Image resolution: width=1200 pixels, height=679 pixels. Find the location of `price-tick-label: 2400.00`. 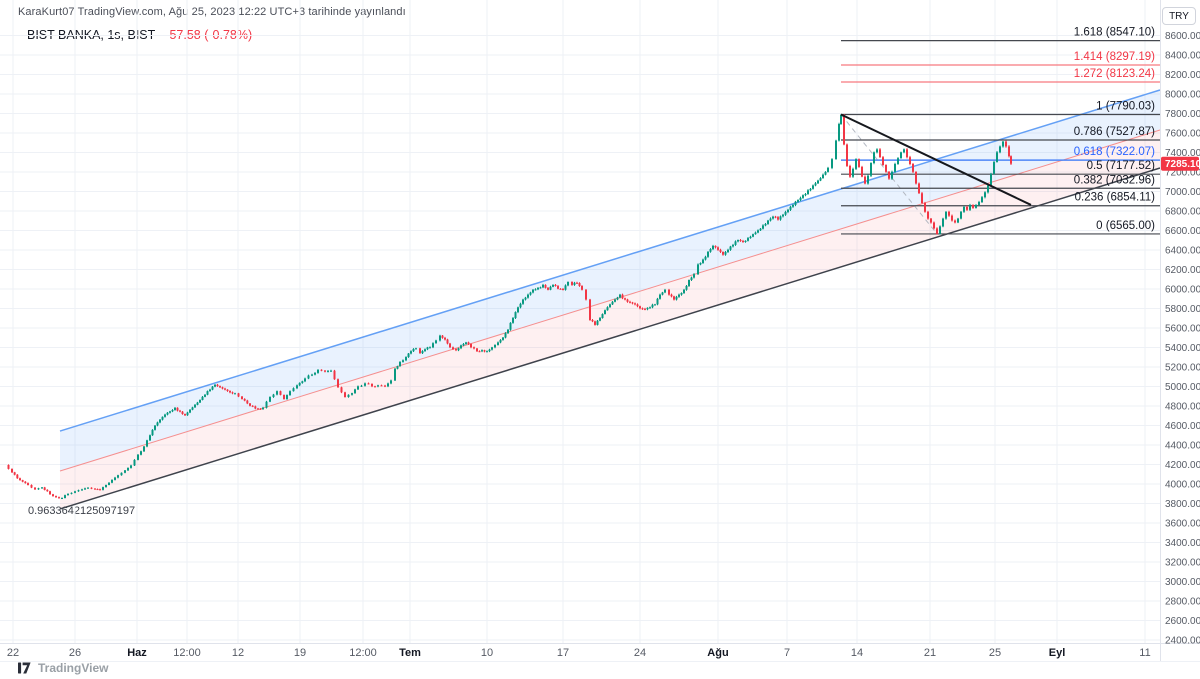

price-tick-label: 2400.00 is located at coordinates (1182, 641).